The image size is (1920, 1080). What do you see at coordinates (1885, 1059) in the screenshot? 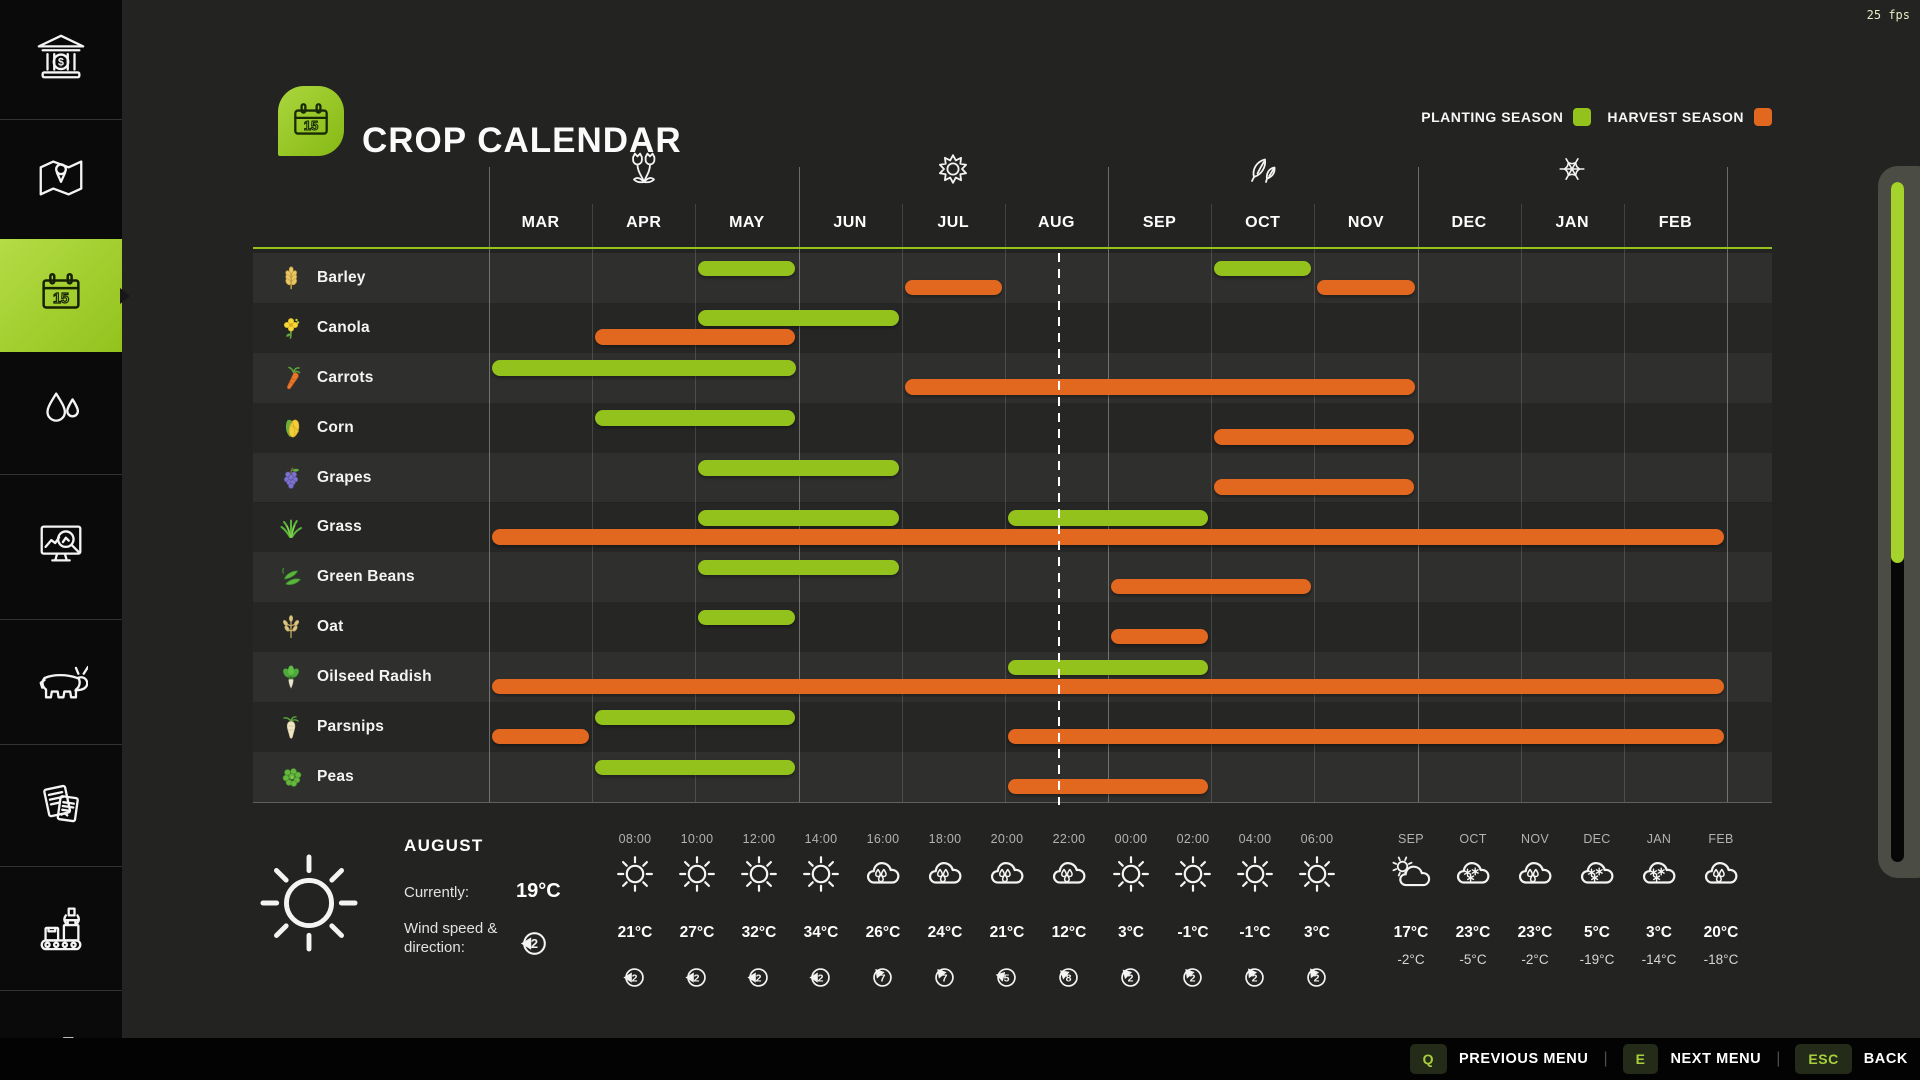
I see `menu-action-label: BACK` at bounding box center [1885, 1059].